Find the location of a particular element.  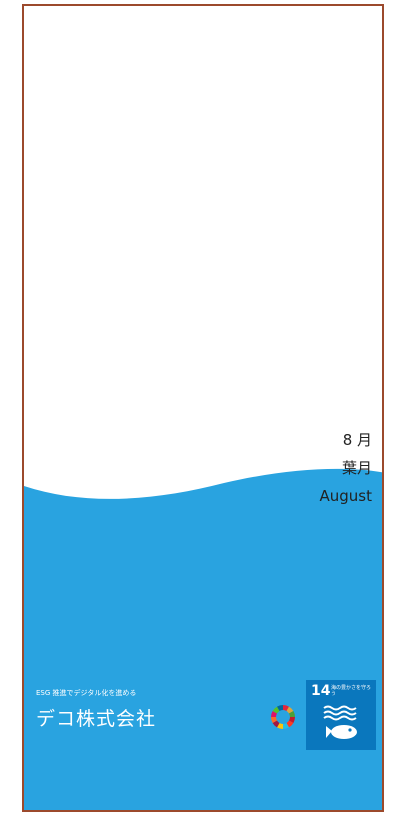

sdg-goal-number: 14 is located at coordinates (321, 691).